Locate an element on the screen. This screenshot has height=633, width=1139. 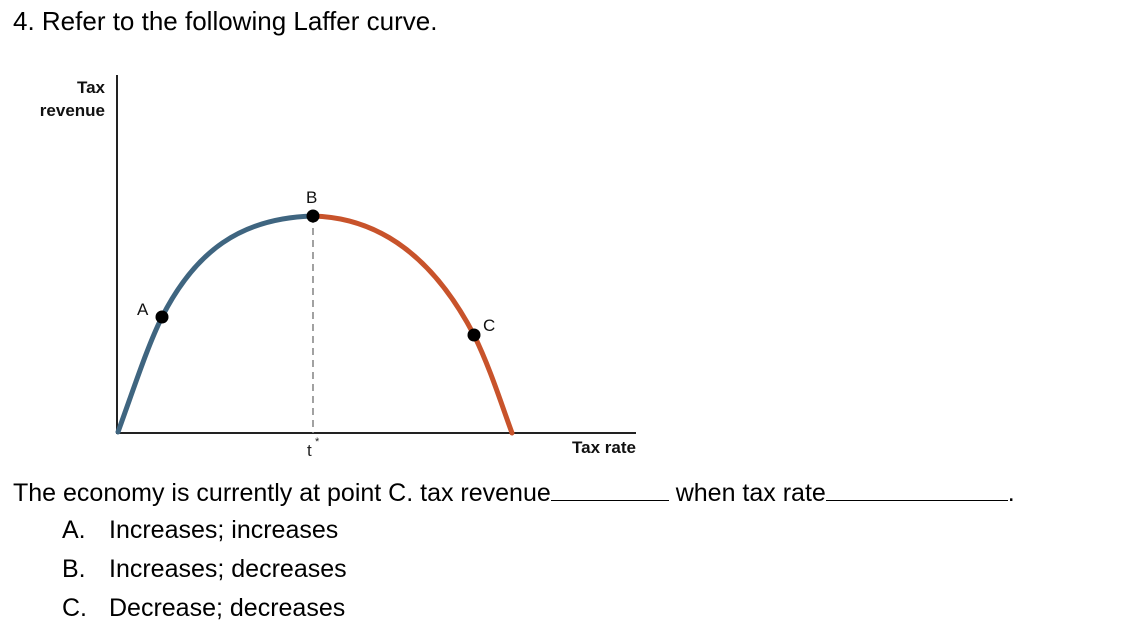
option-text: Increases; decreases is located at coordinates (228, 569).